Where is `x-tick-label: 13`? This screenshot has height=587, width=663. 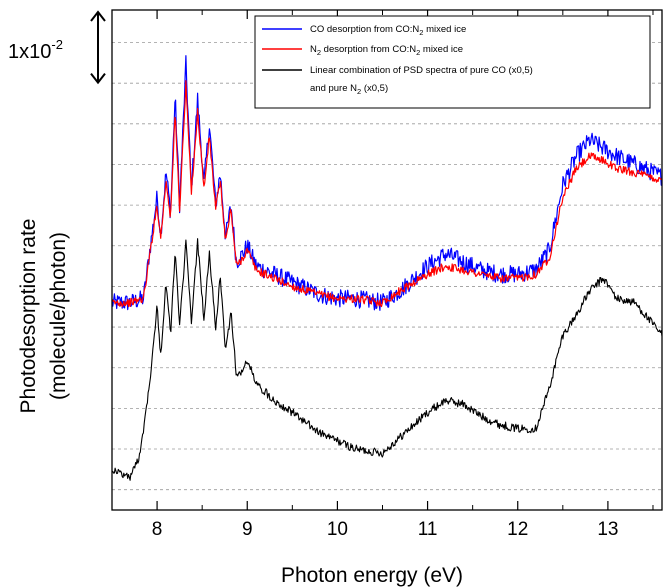
x-tick-label: 13 is located at coordinates (607, 529).